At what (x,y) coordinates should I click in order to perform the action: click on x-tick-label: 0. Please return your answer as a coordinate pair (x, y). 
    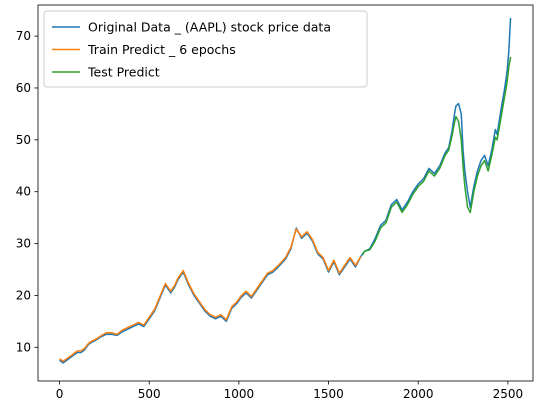
    Looking at the image, I should click on (60, 394).